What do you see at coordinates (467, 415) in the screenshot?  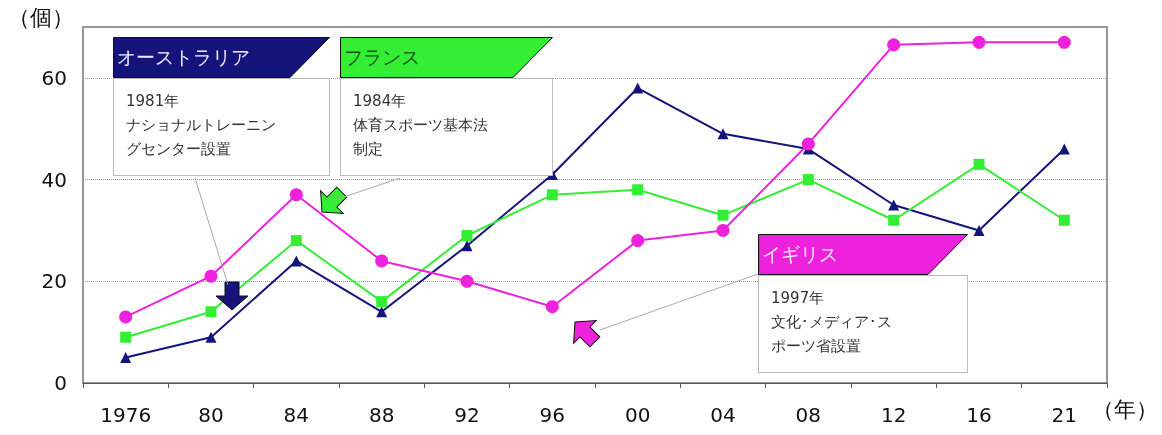 I see `x-tick-label: 92` at bounding box center [467, 415].